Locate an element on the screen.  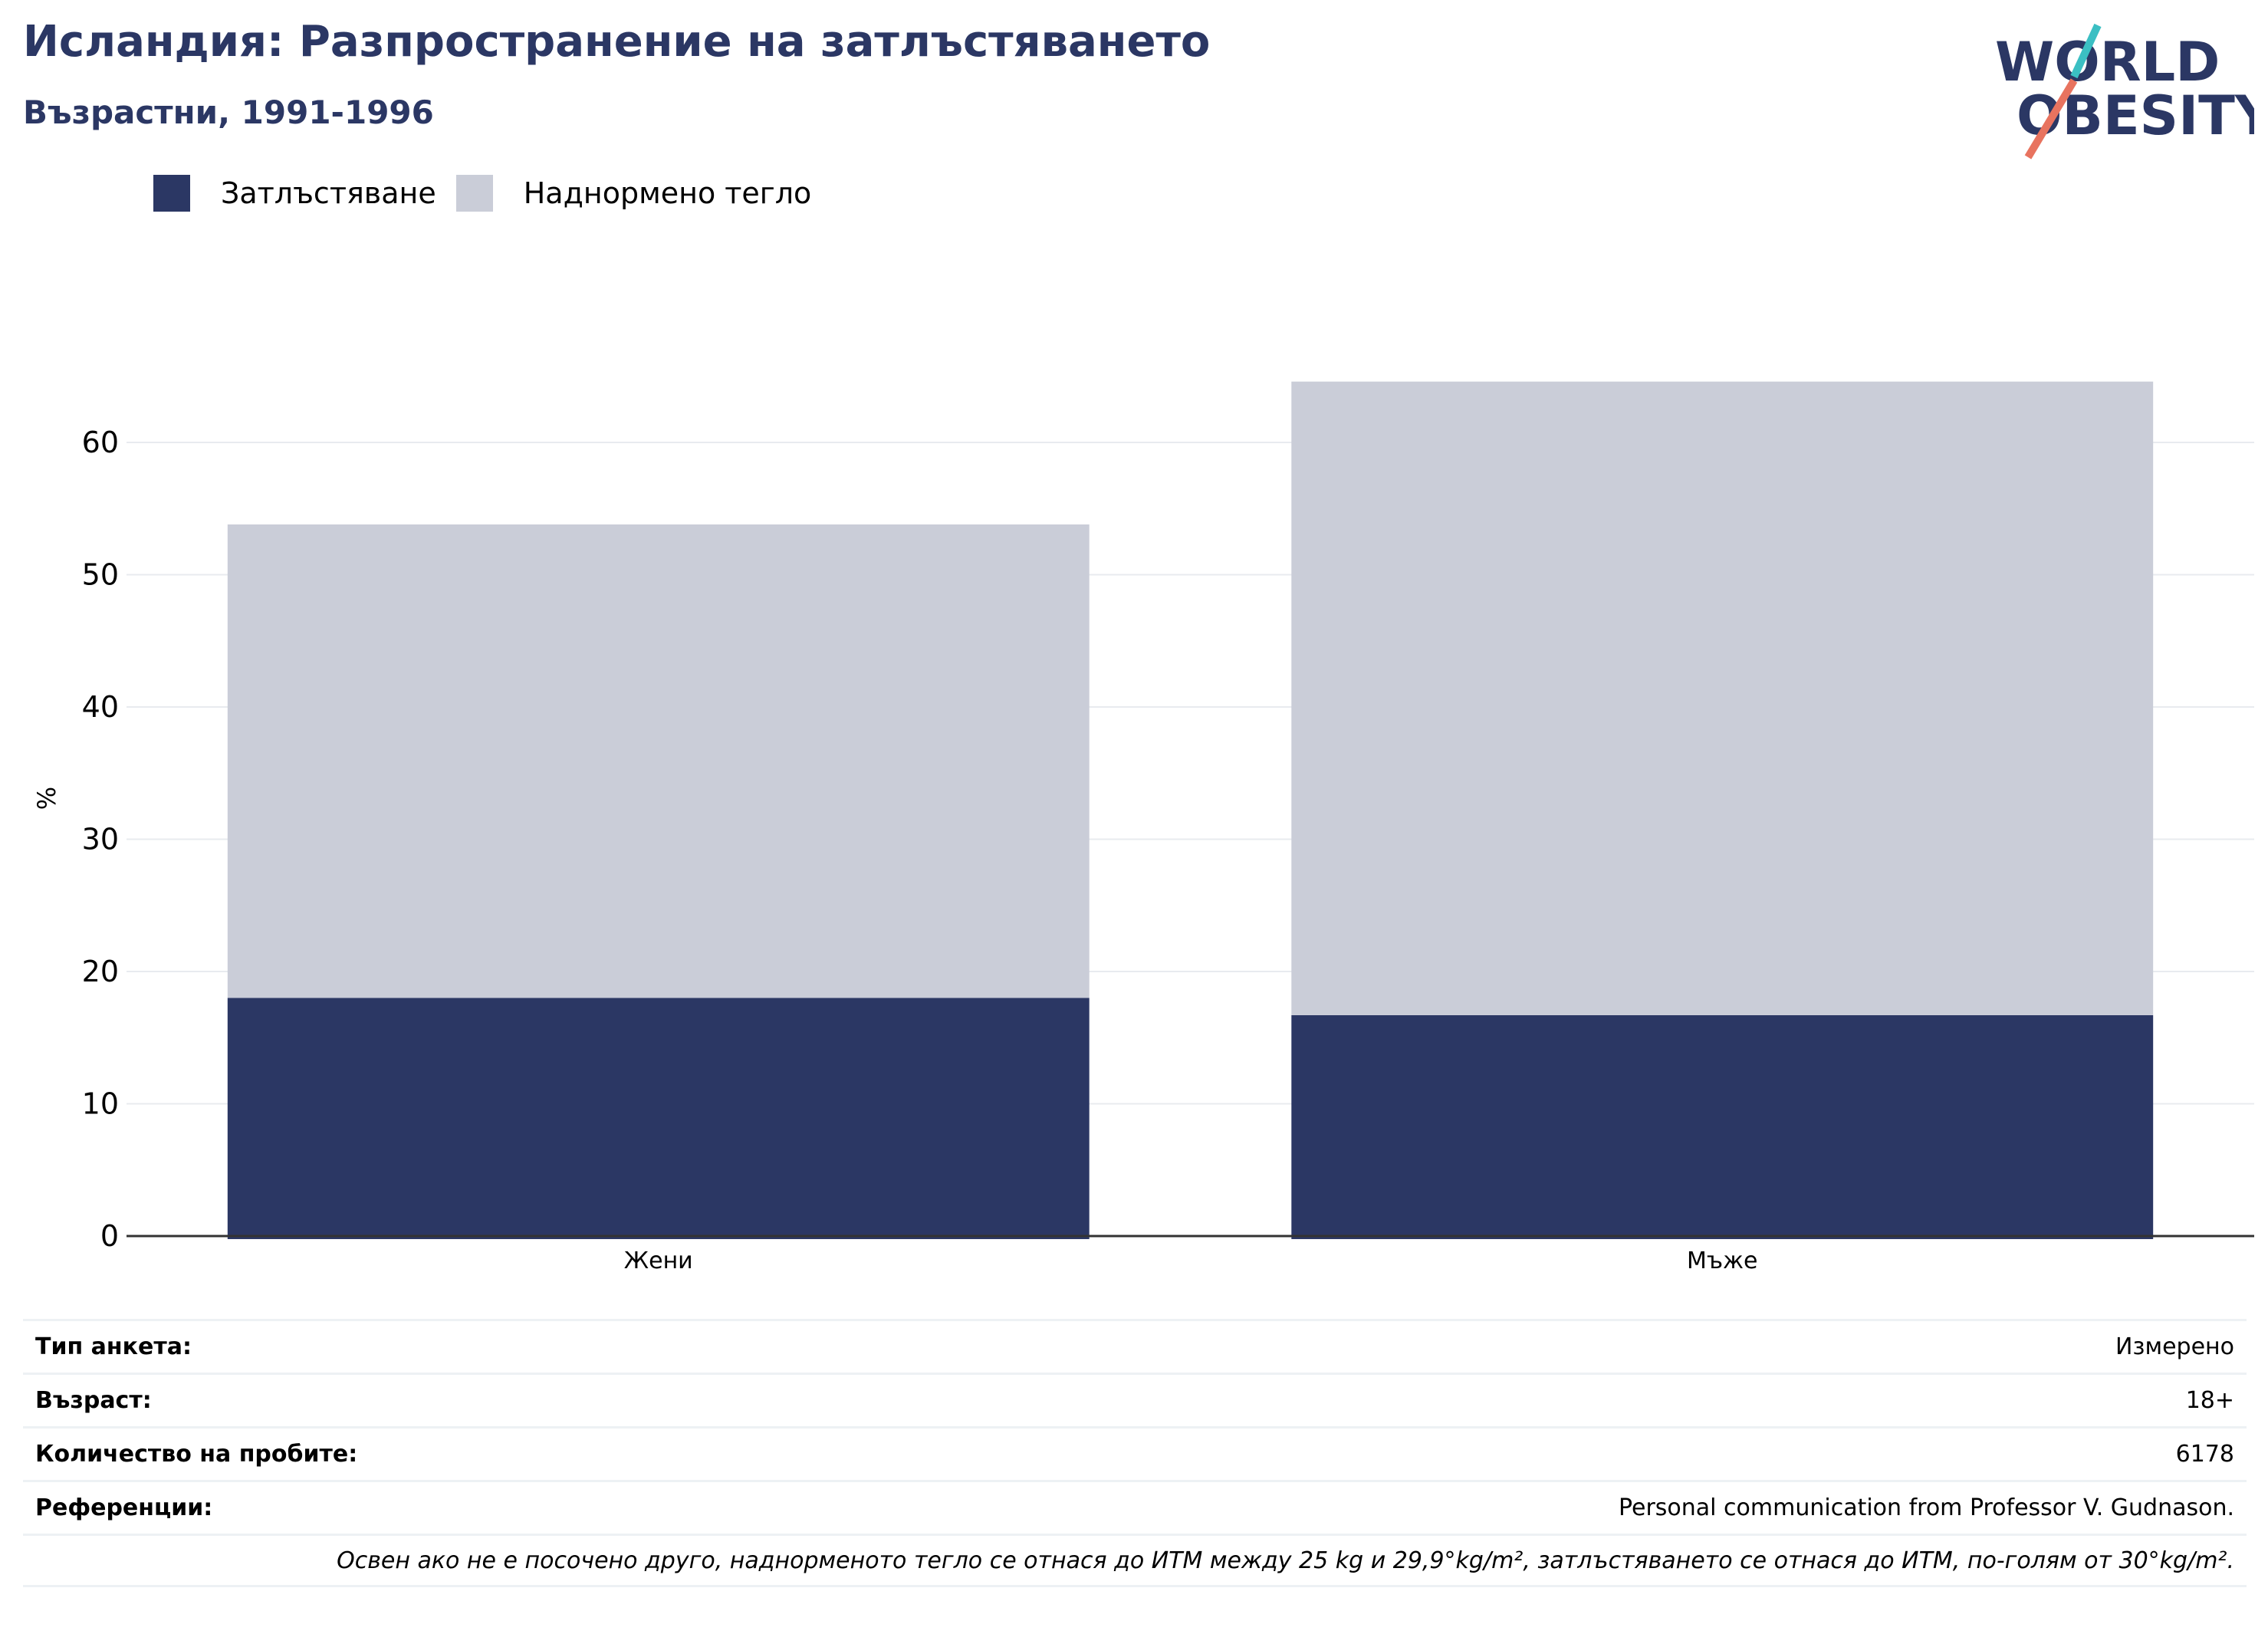
info-label: Референции: is located at coordinates (124, 1508).